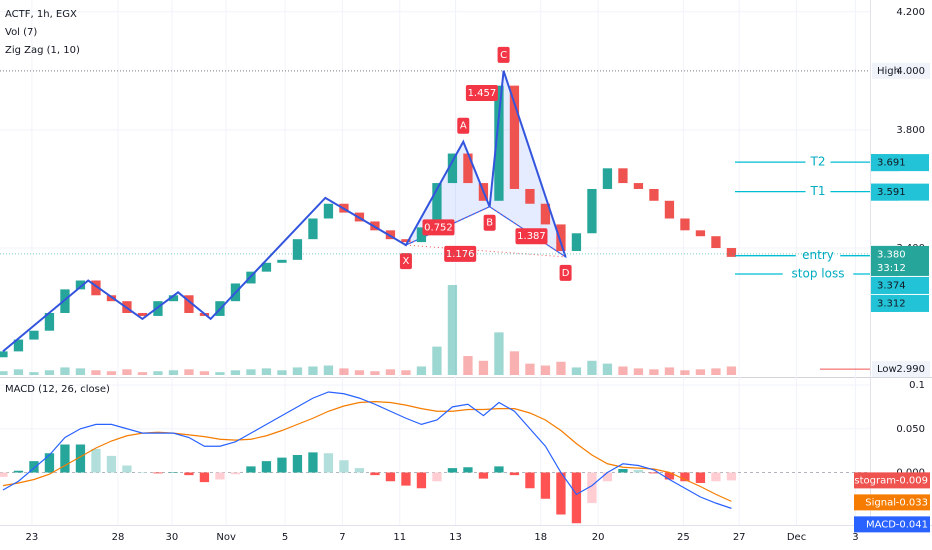 The image size is (932, 550). I want to click on level-name: T2, so click(818, 162).